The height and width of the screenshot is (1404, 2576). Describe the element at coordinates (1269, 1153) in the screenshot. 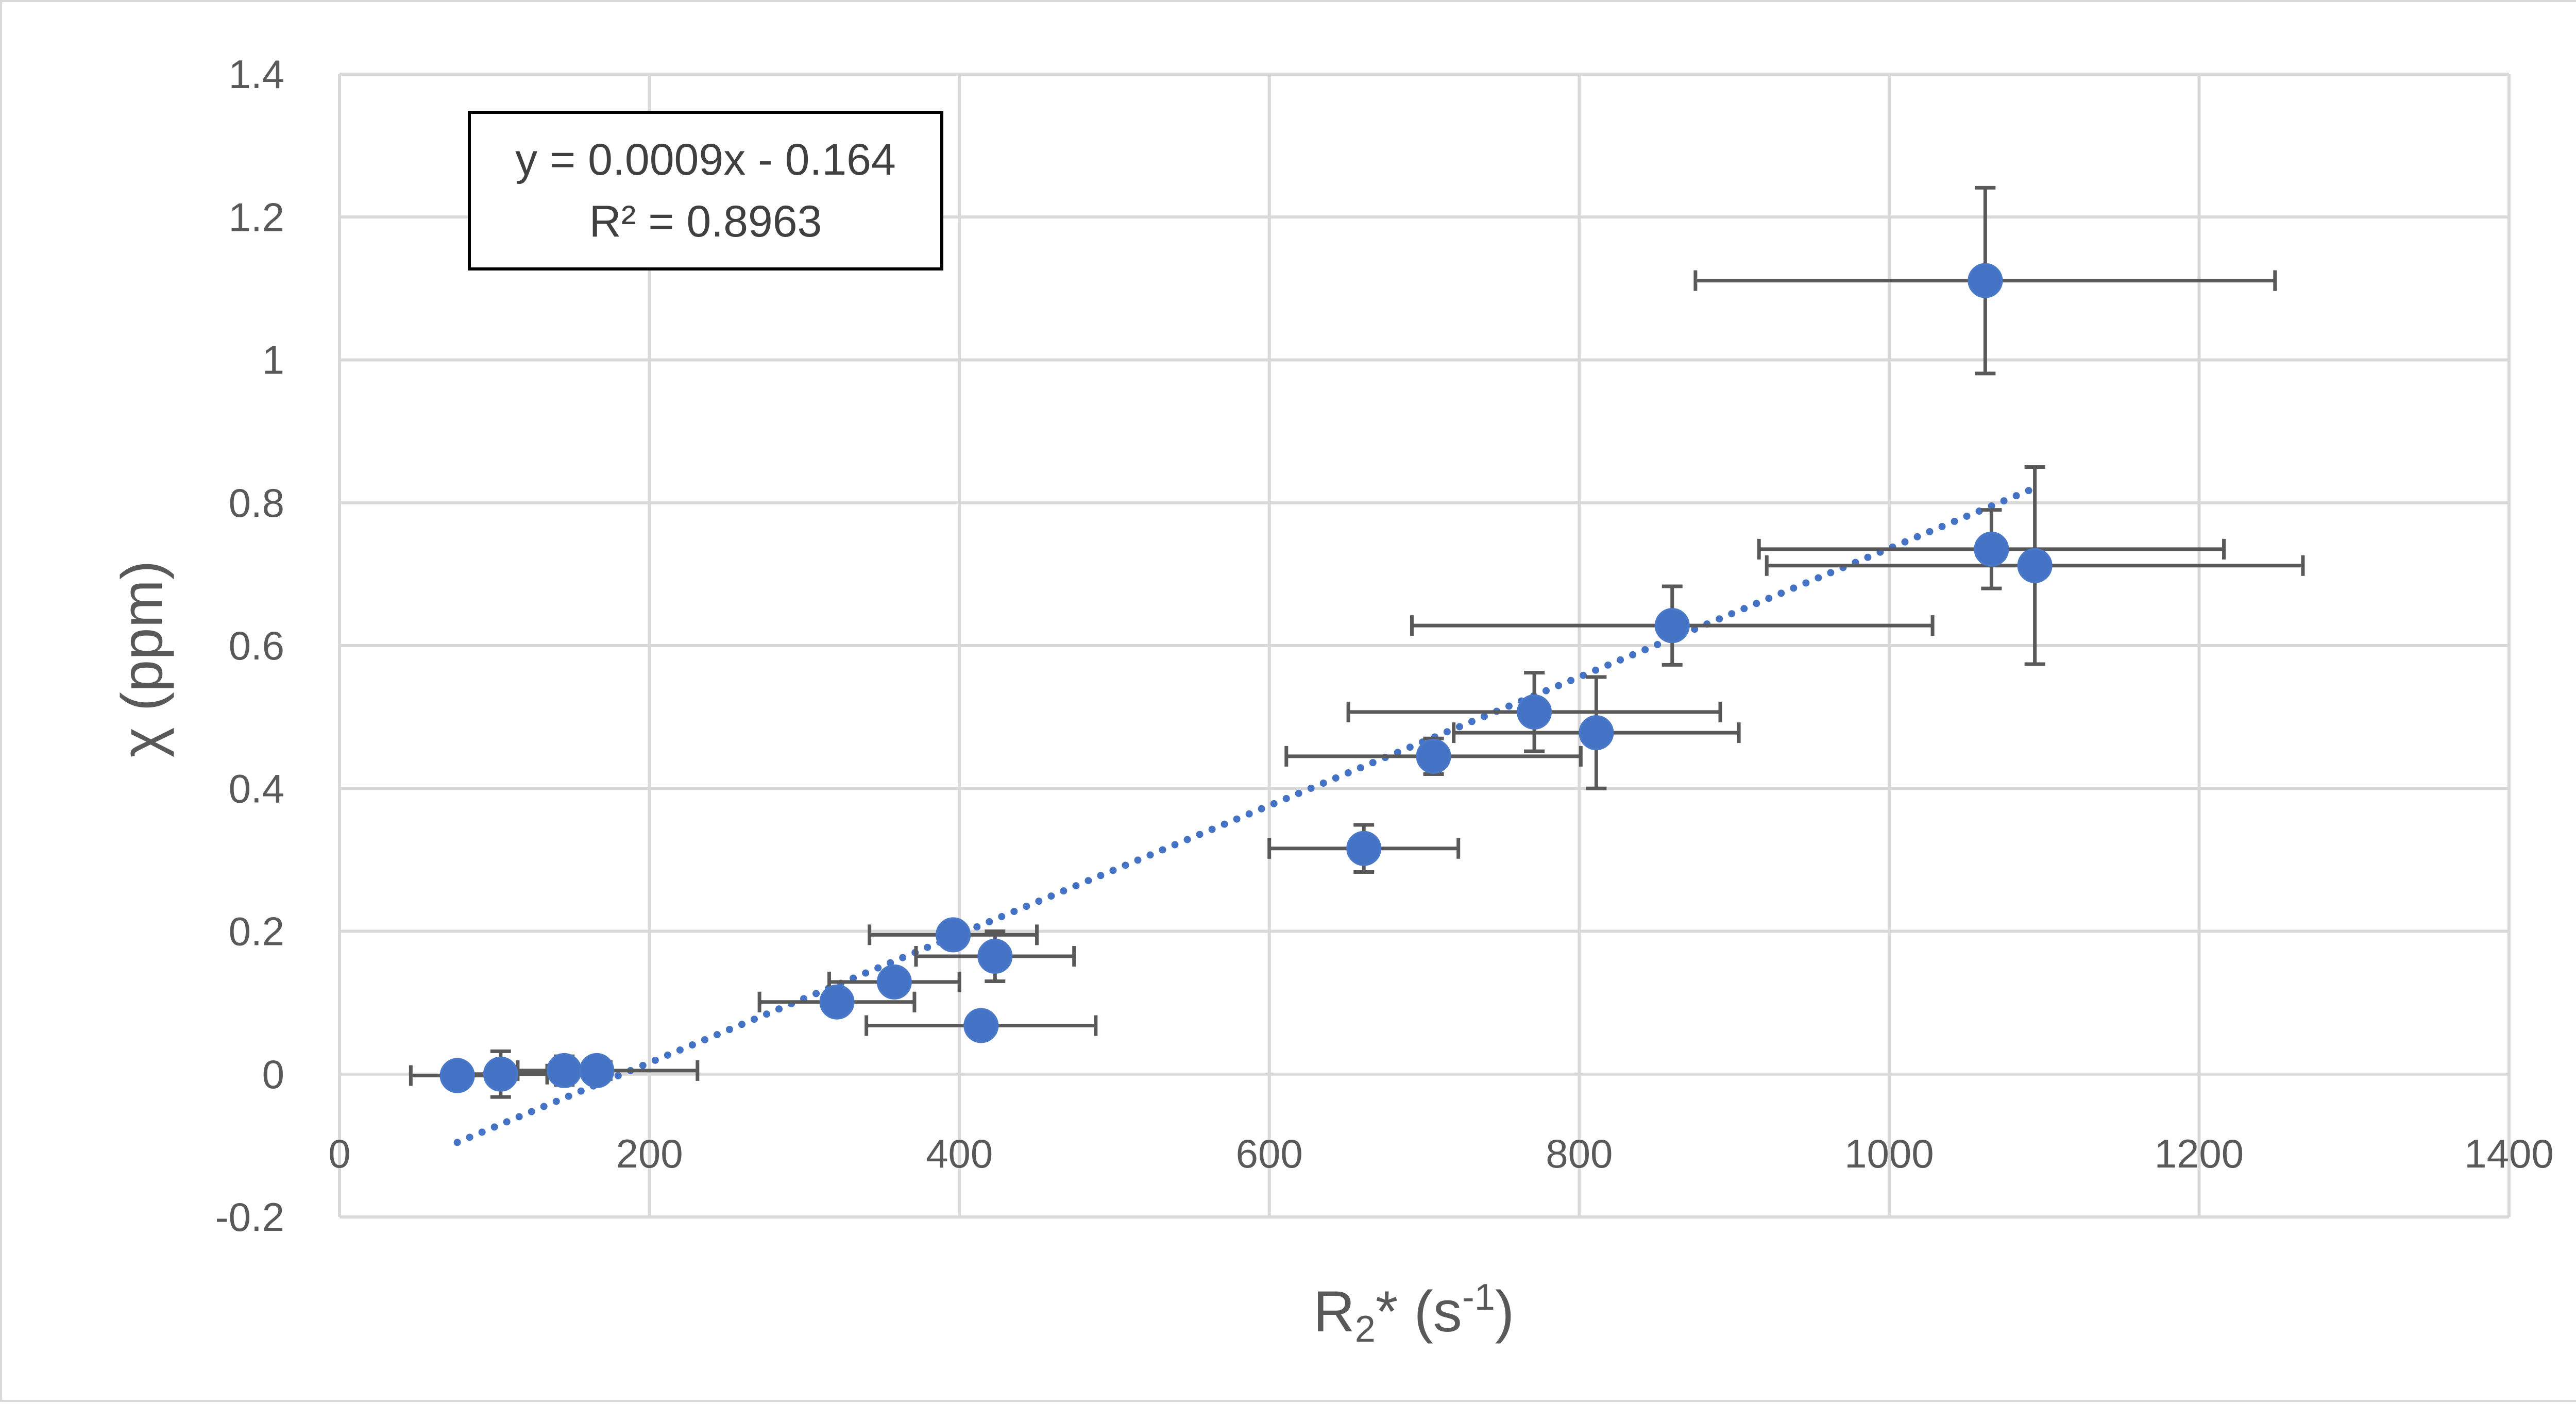

I see `x-tick-label: 600` at that location.